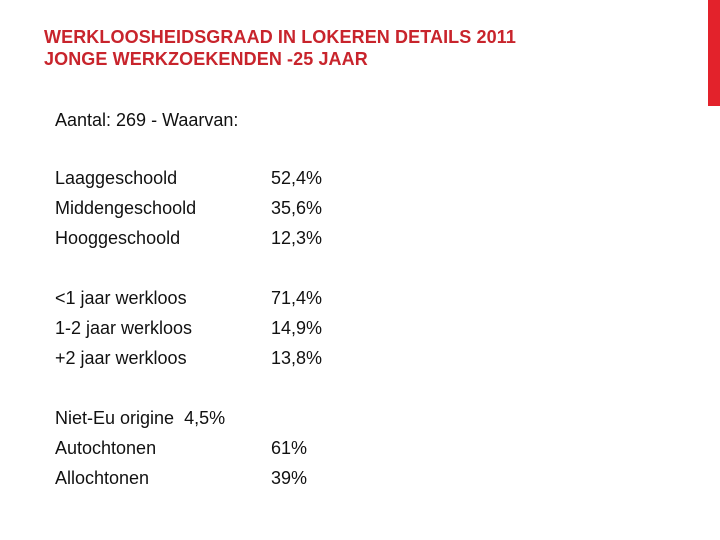 The image size is (720, 540). Describe the element at coordinates (206, 59) in the screenshot. I see `title-line-2: JONGE WERKZOEKENDEN -25 JAAR` at that location.